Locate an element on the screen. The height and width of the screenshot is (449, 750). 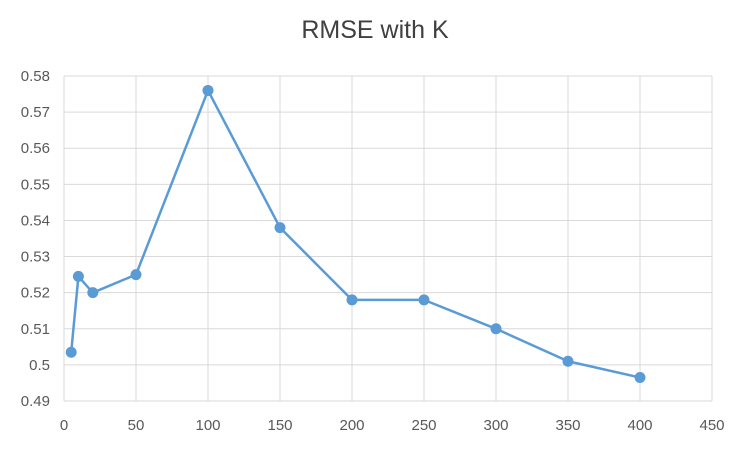
x-tick-label: 100 is located at coordinates (207, 425).